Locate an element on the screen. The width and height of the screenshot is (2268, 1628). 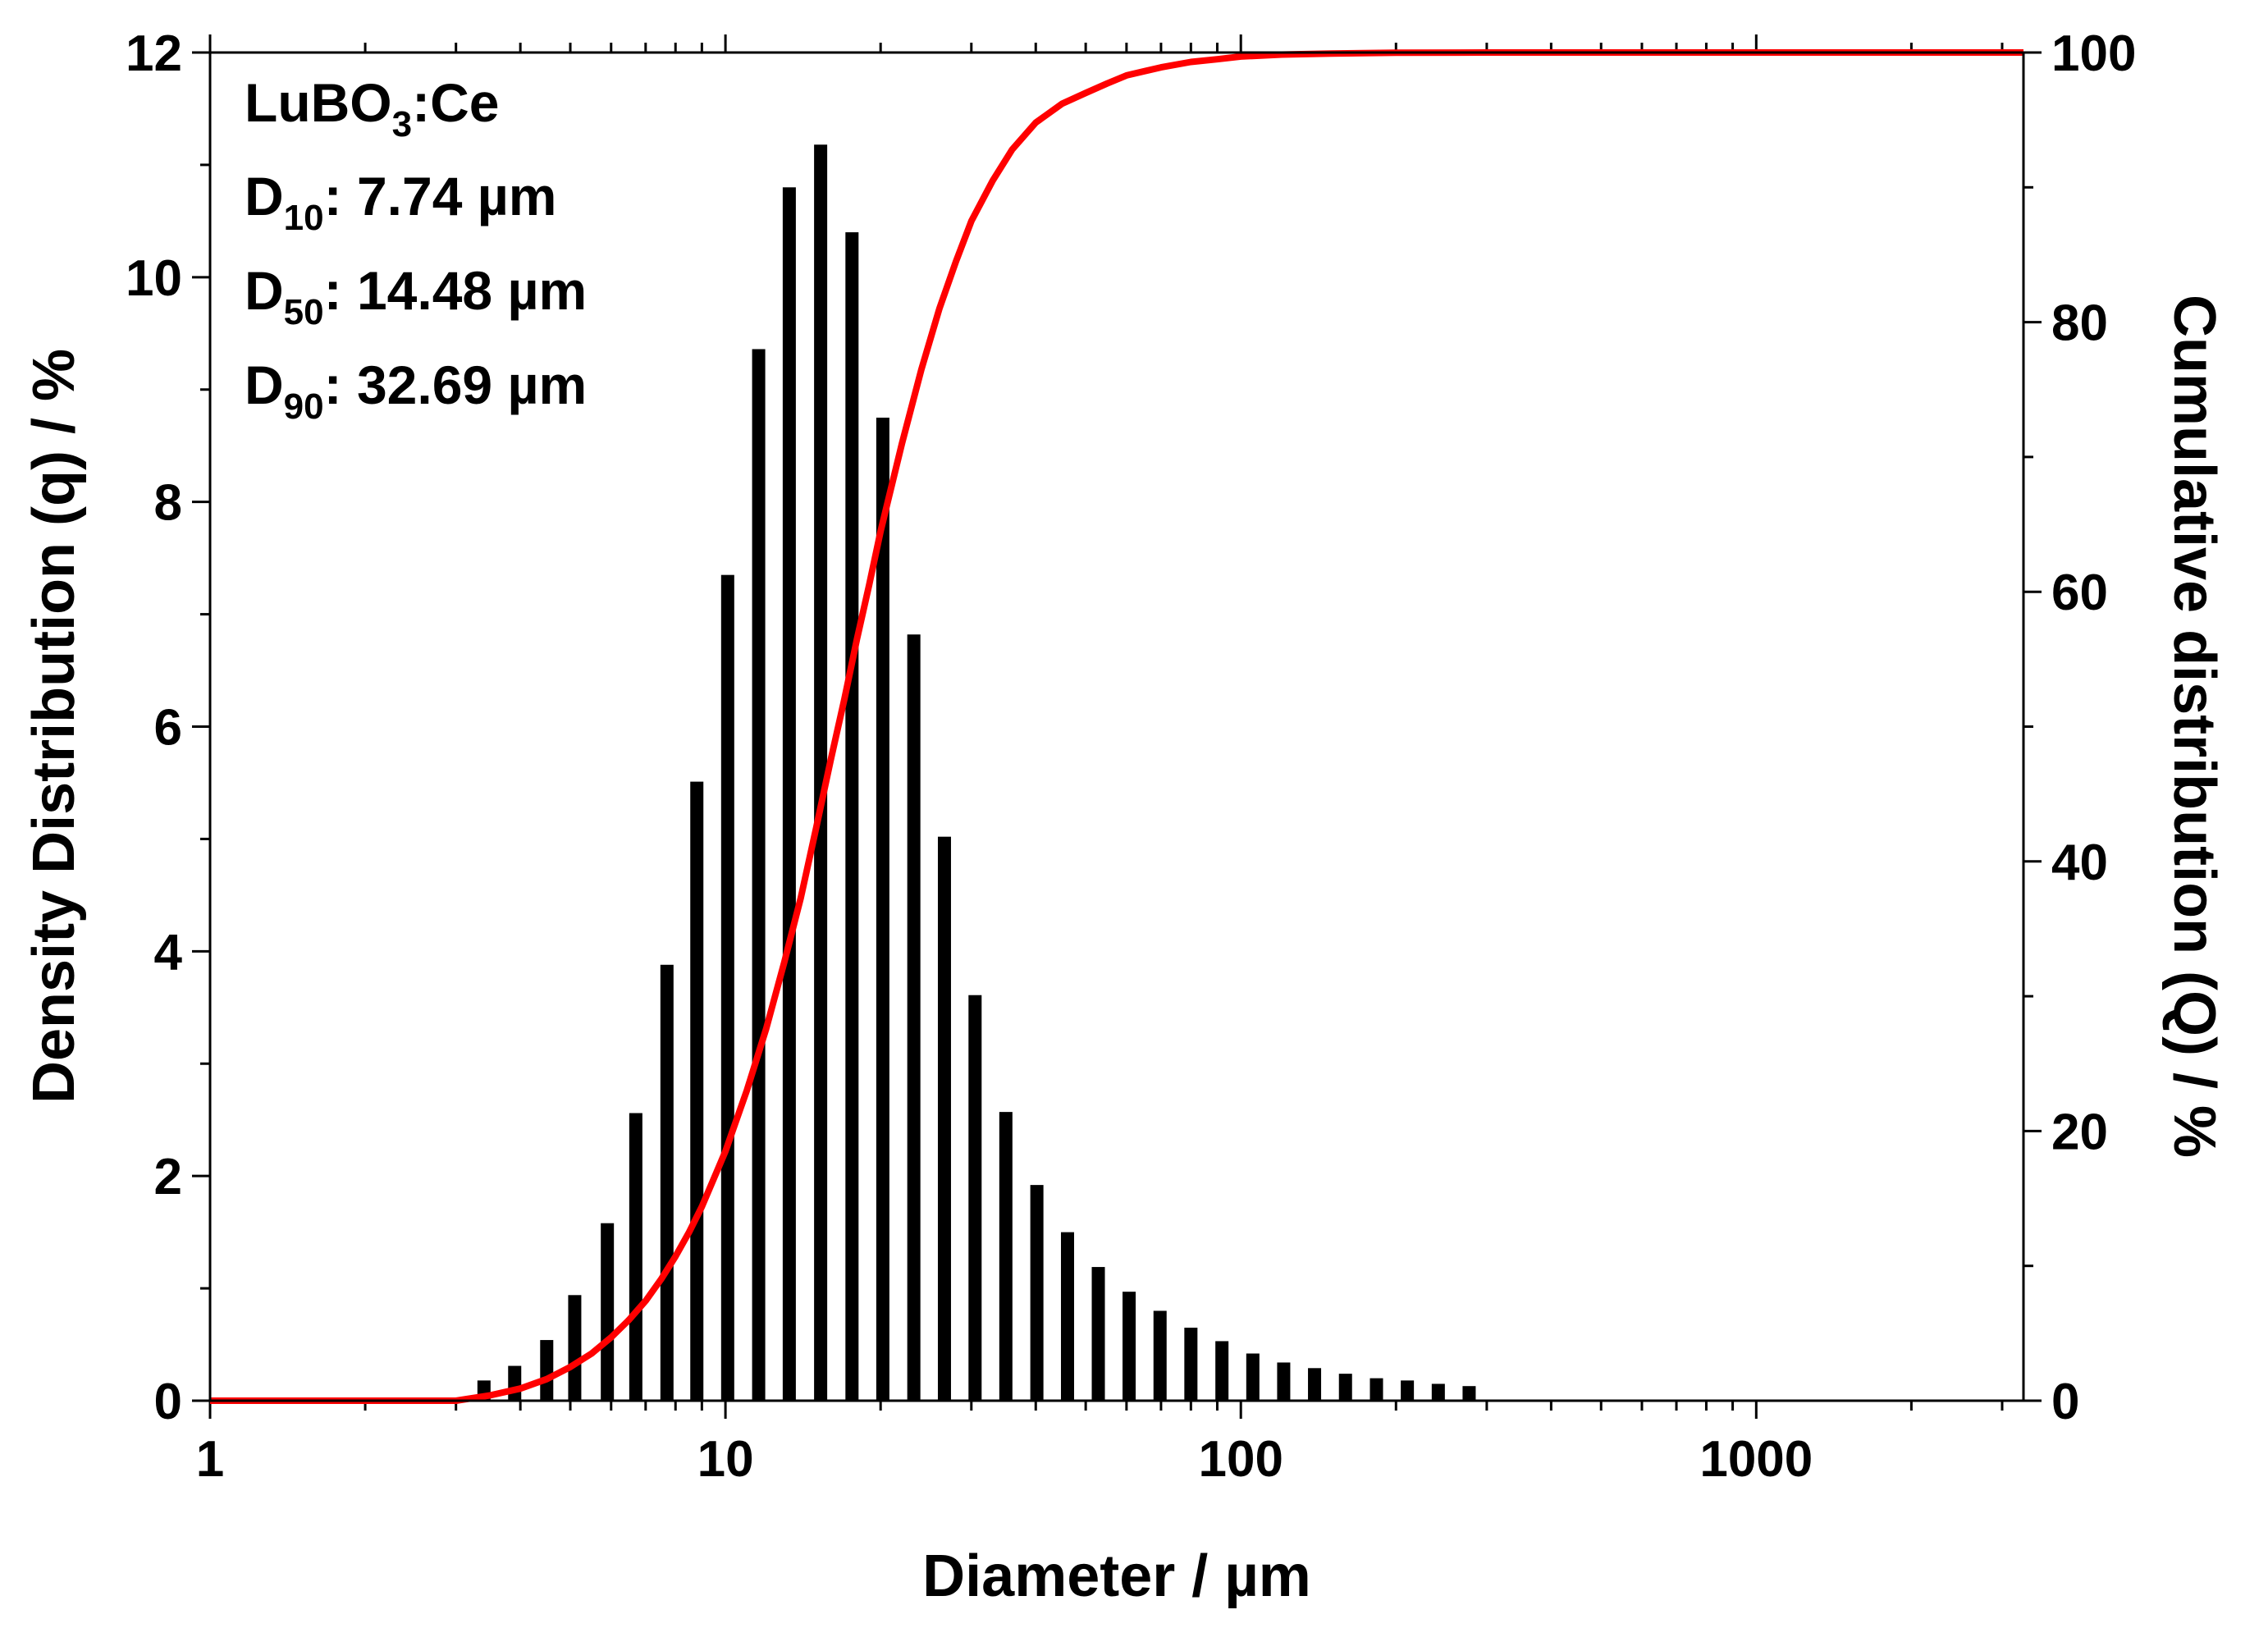
d90-annotation: D90: 32.69 µm is located at coordinates (416, 390).